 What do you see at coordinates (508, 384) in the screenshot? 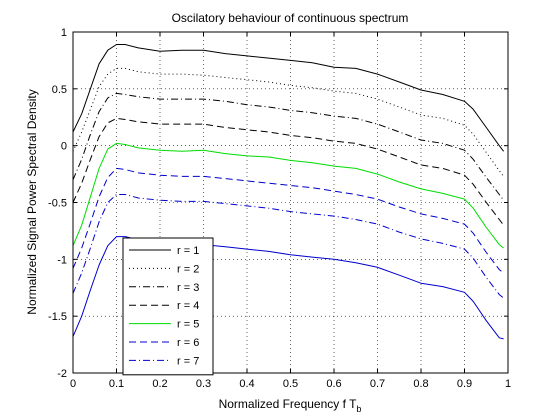
I see `x-tick-label: 1` at bounding box center [508, 384].